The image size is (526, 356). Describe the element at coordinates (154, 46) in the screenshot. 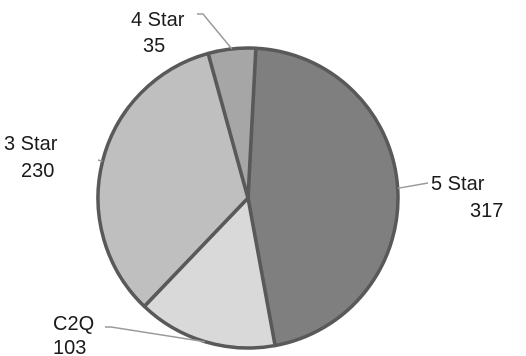

I see `label-4-star-value: 35` at that location.